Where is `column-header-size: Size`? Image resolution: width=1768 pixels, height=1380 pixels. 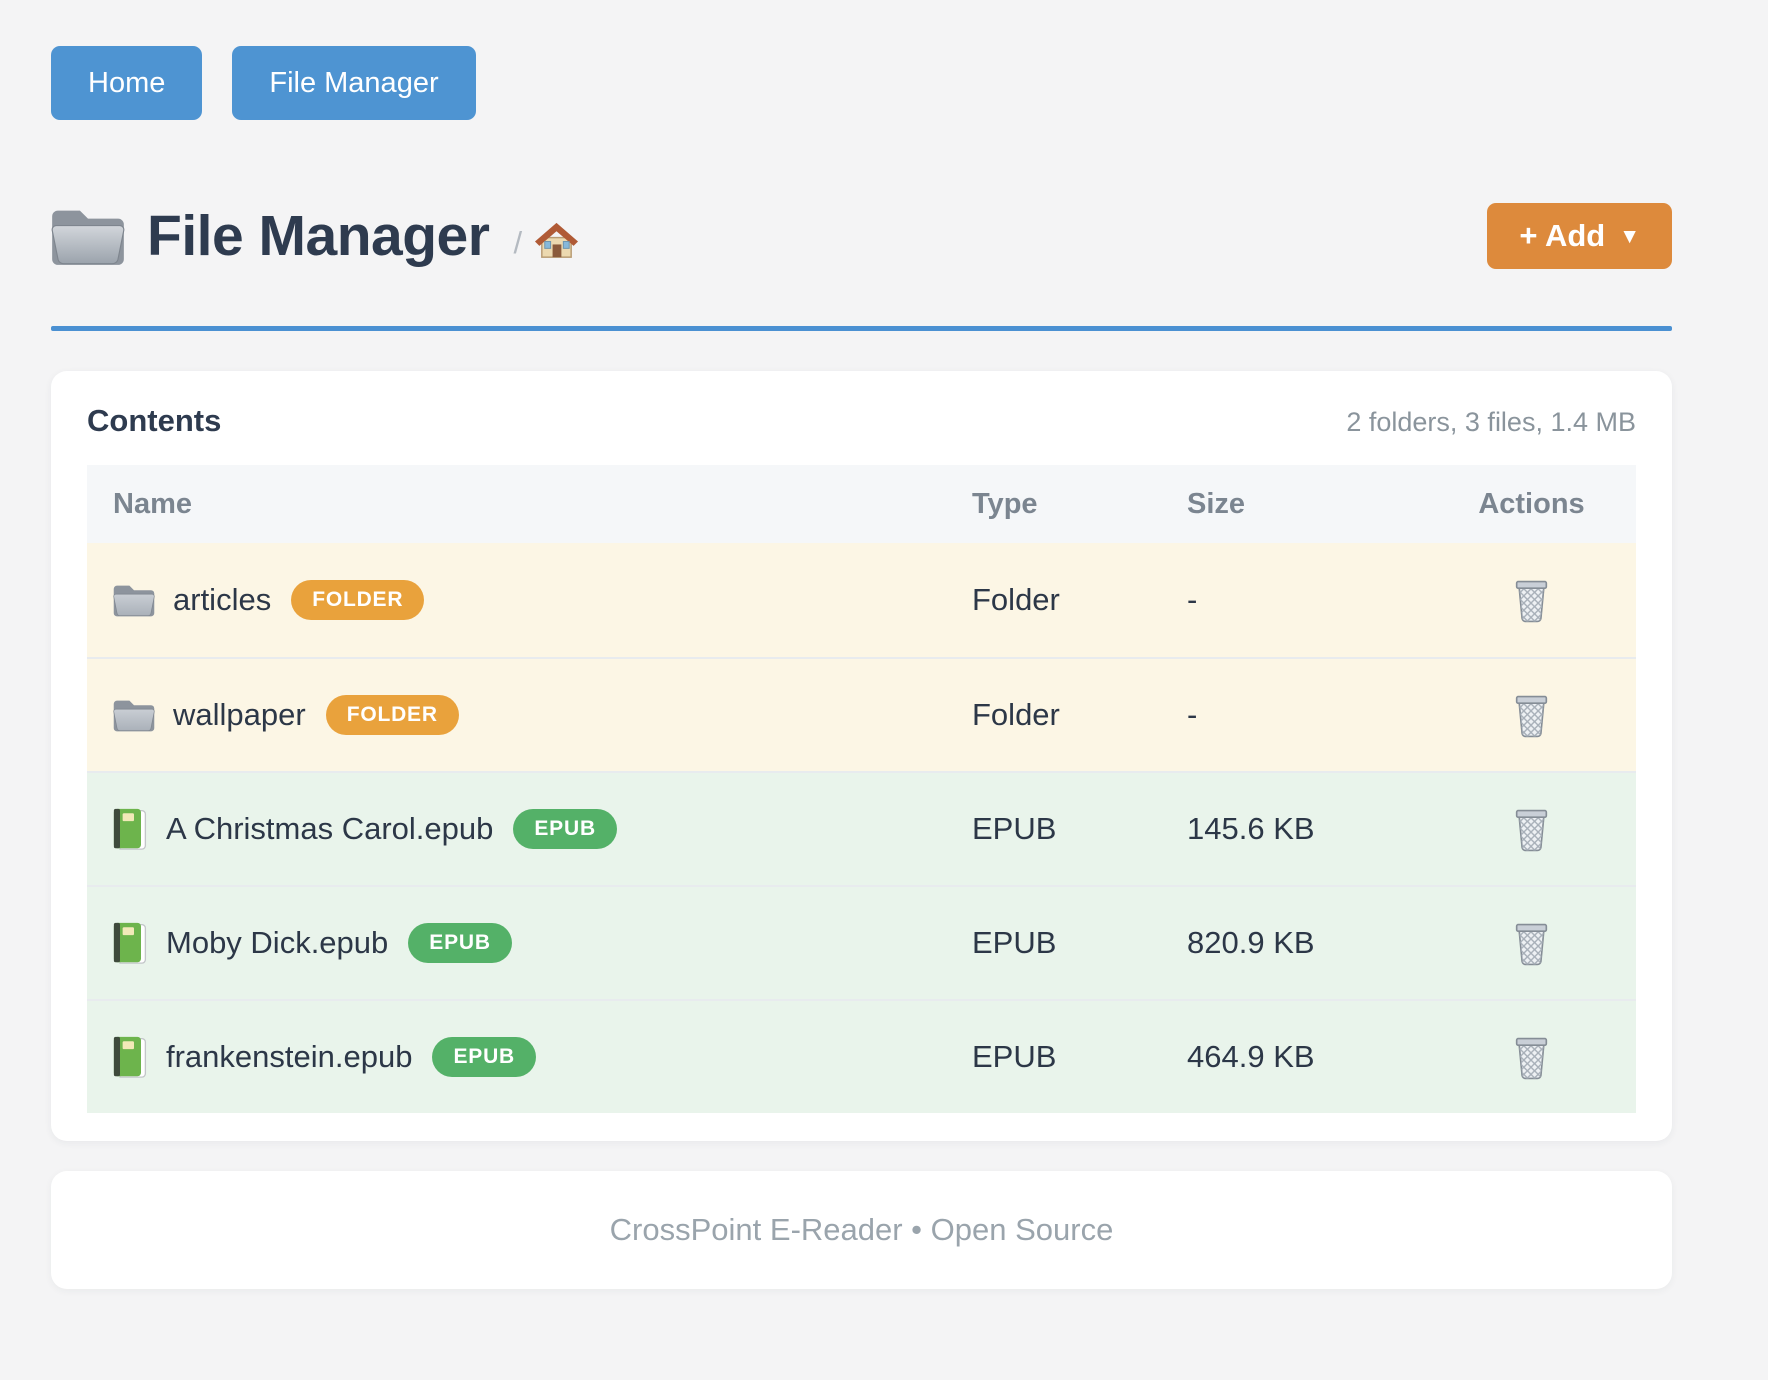
column-header-size: Size is located at coordinates (1216, 503).